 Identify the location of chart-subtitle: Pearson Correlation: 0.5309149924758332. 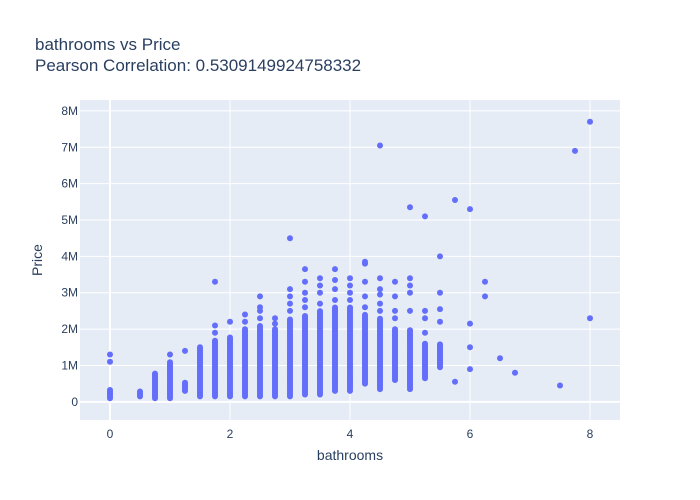
(198, 65).